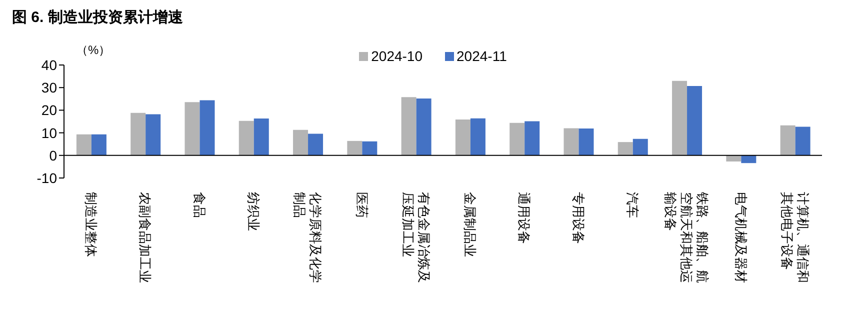 The height and width of the screenshot is (326, 866). Describe the element at coordinates (91, 224) in the screenshot. I see `x-tick-label: 制造业整体` at that location.